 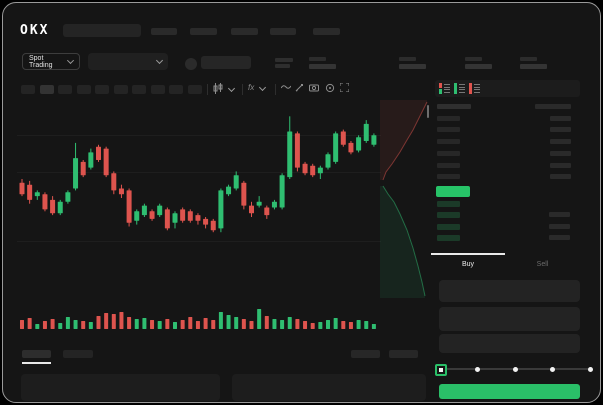 I want to click on snapshot-button, so click(x=314, y=87).